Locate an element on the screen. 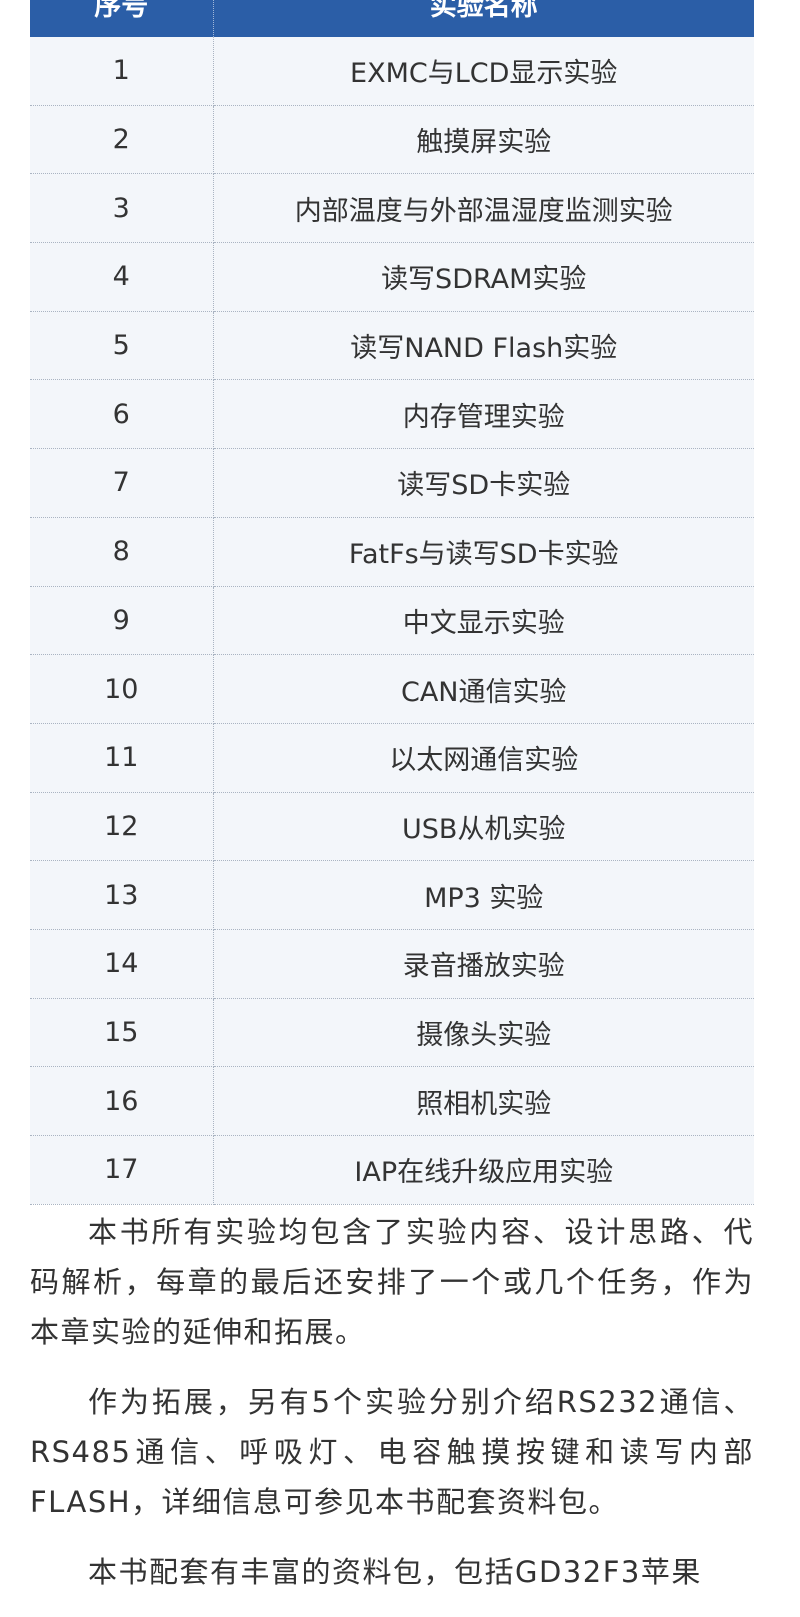  name-cell: 中文显示实验 is located at coordinates (483, 621).